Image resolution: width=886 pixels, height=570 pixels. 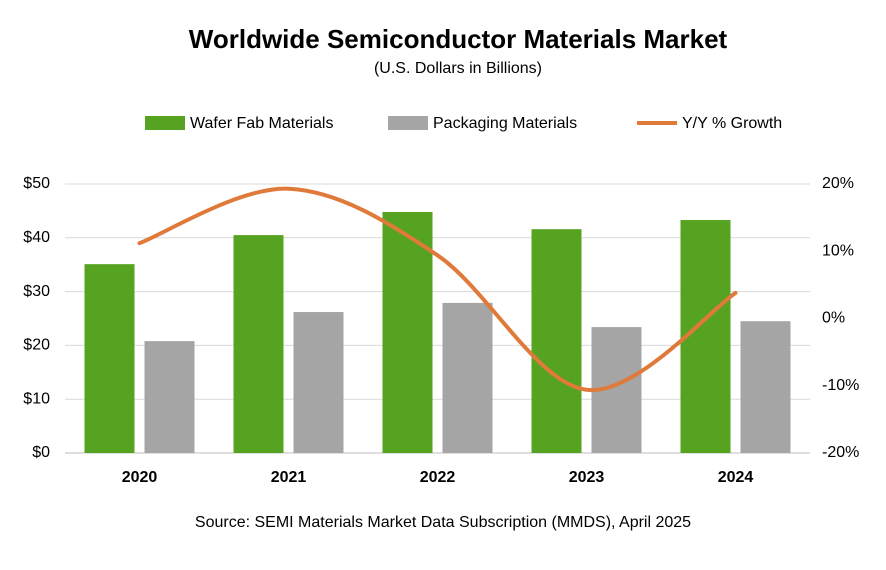 I want to click on y2-tick-label: -20%, so click(x=840, y=452).